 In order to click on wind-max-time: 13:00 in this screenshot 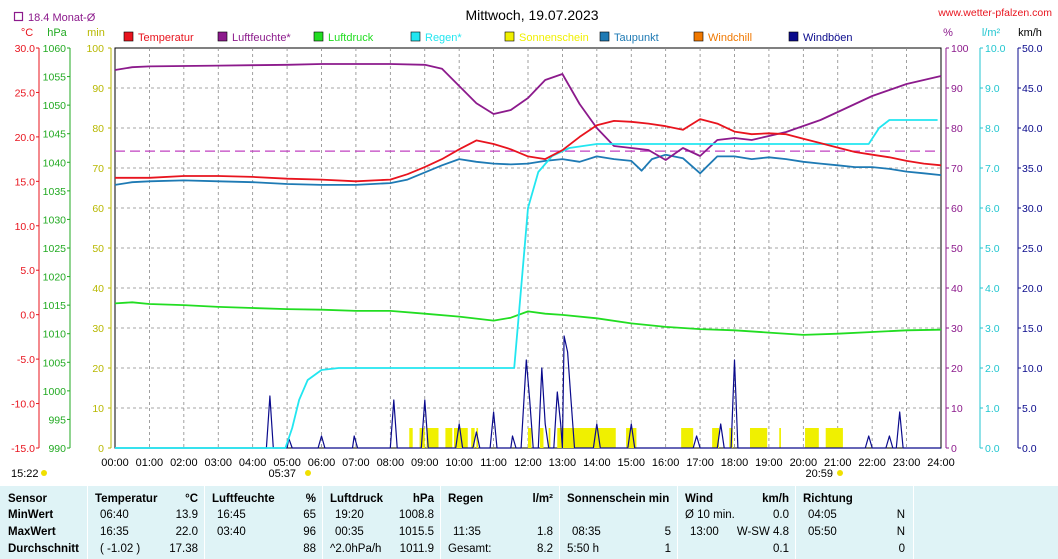, I will do `click(704, 532)`.